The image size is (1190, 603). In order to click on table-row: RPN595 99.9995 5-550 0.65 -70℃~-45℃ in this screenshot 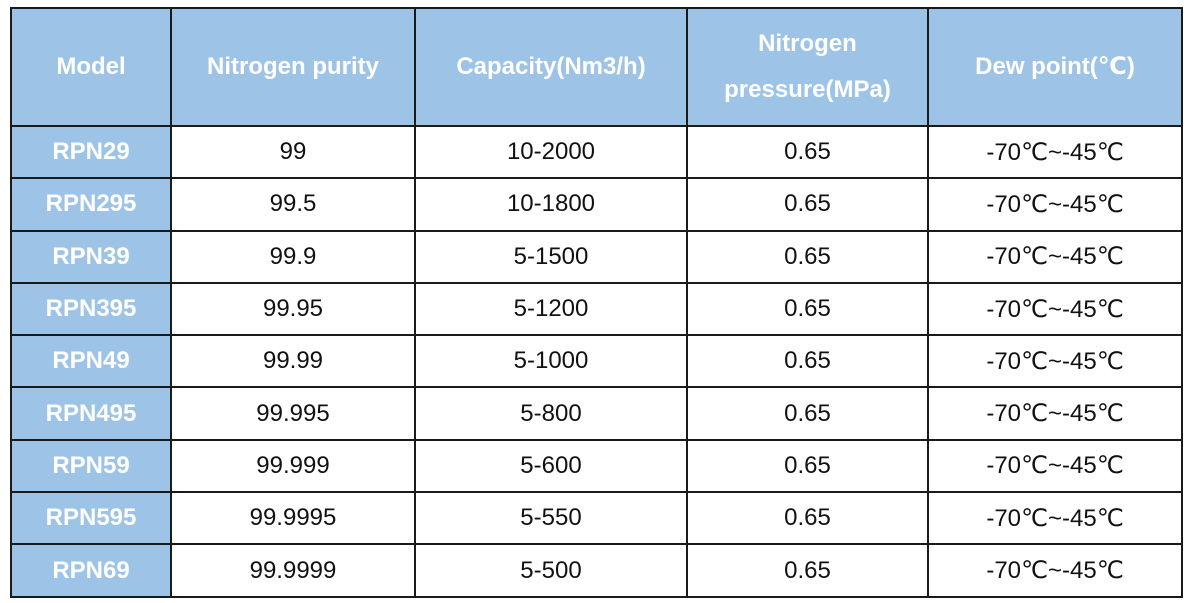, I will do `click(596, 518)`.